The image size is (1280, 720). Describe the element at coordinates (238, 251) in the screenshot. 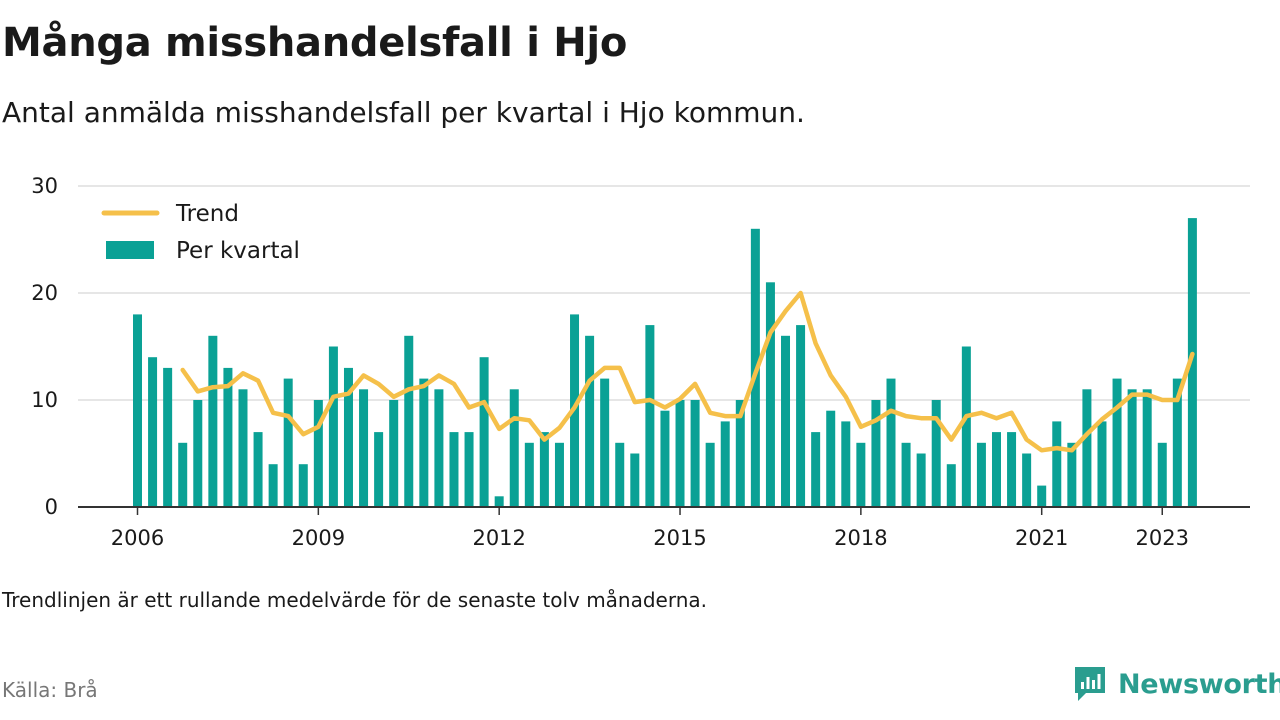

I see `legend-label-per-kvartal: Per kvartal` at that location.